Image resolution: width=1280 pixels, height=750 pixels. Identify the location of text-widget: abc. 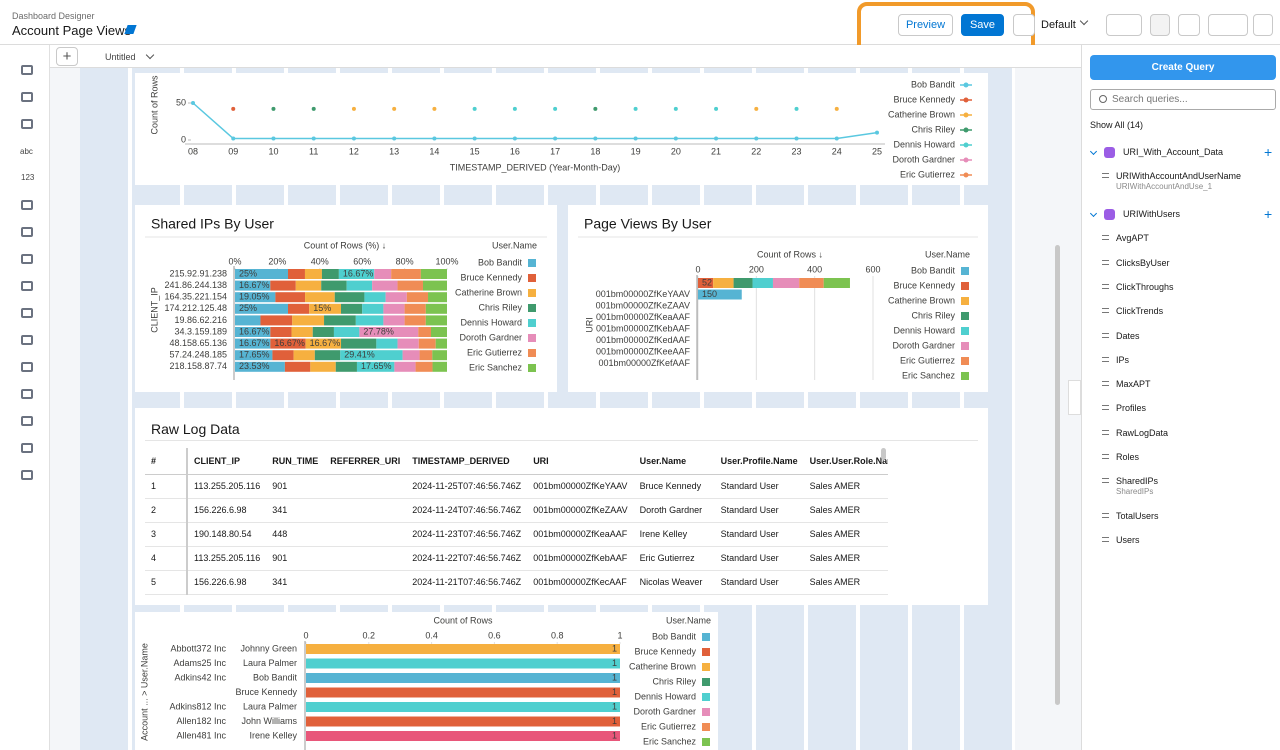
(26, 151).